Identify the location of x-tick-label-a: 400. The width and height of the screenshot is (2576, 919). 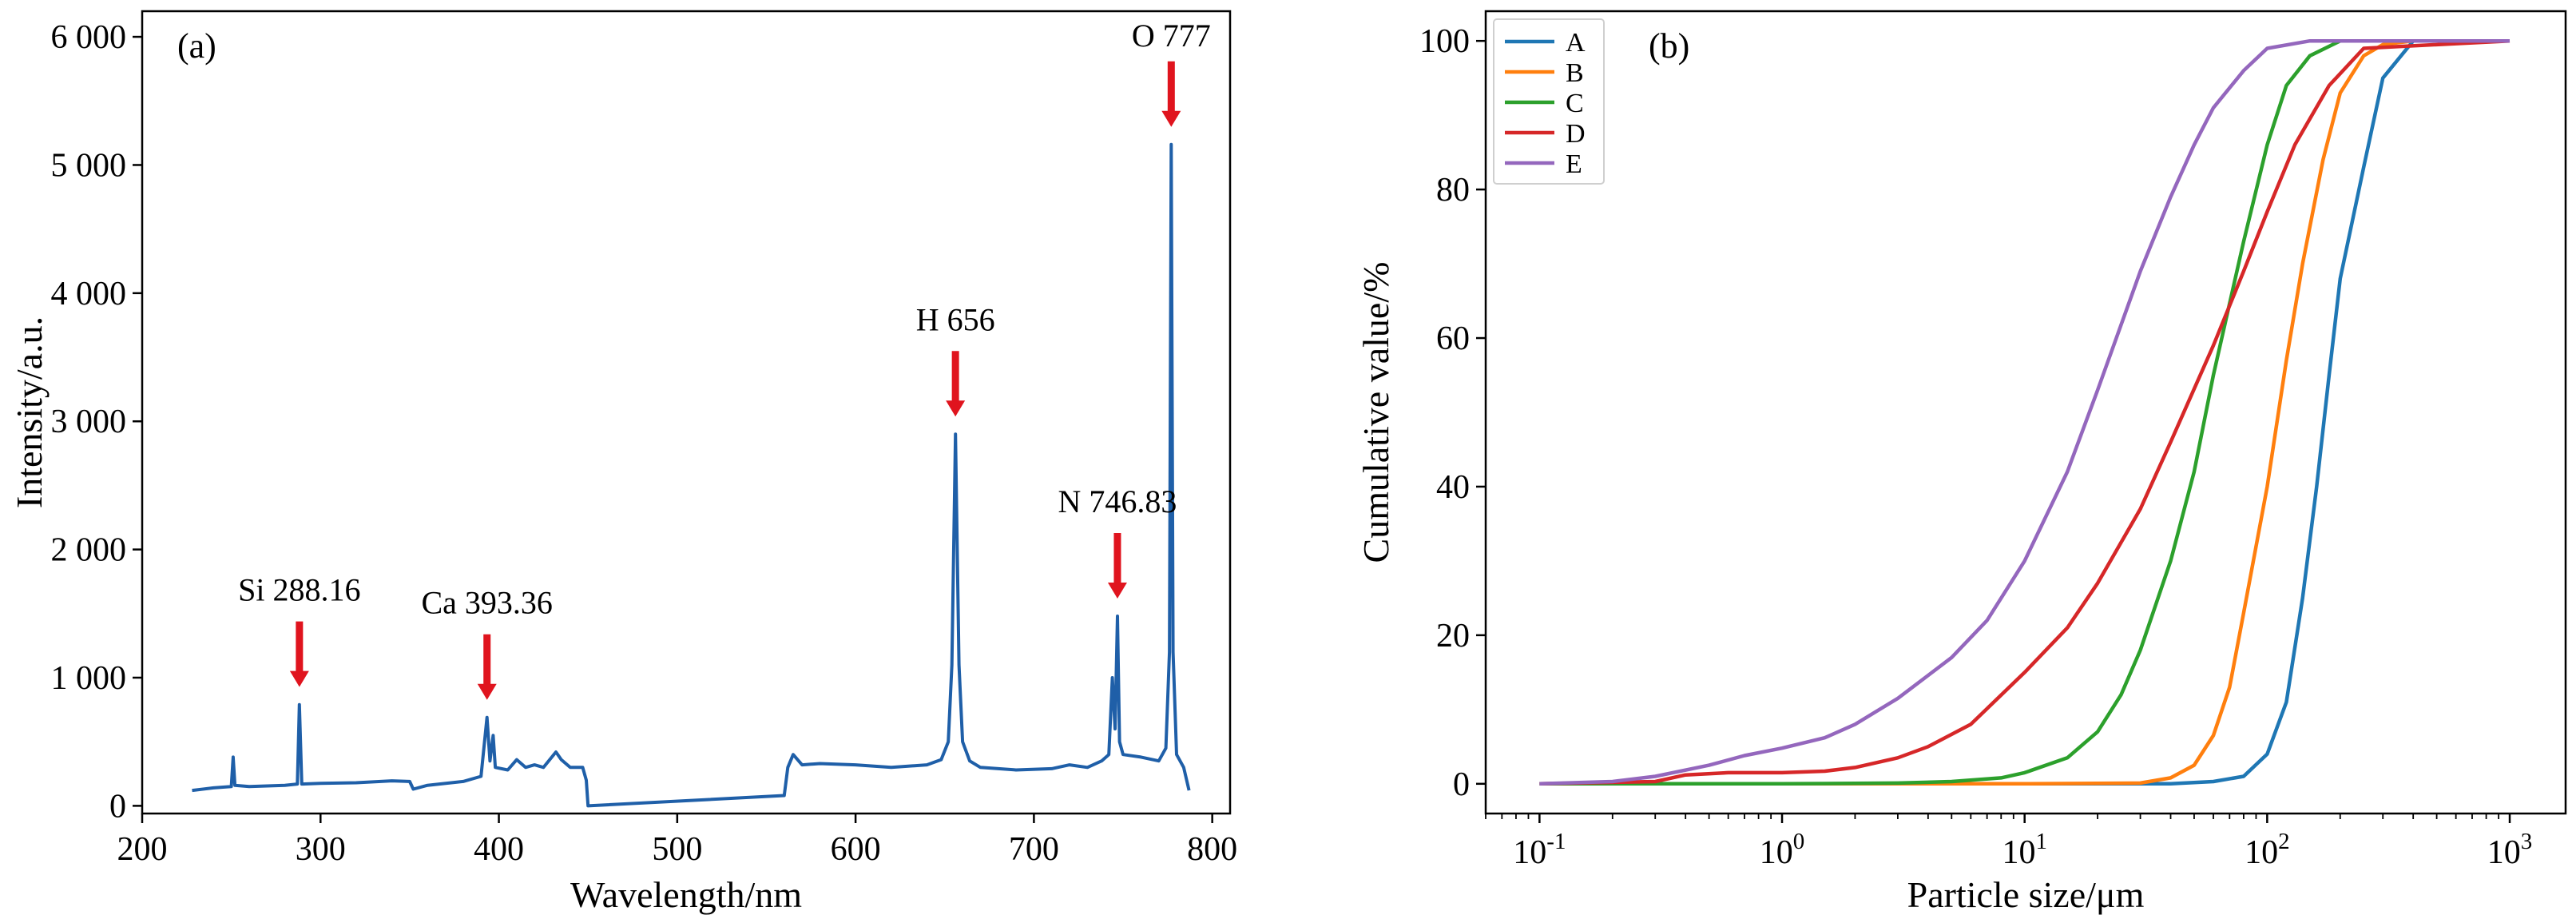
(499, 849).